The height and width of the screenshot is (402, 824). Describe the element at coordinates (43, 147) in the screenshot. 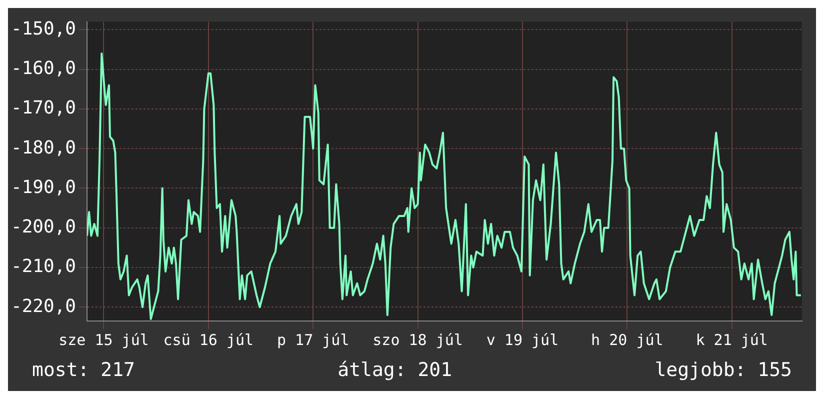

I see `y-tick-label: -180,0` at that location.